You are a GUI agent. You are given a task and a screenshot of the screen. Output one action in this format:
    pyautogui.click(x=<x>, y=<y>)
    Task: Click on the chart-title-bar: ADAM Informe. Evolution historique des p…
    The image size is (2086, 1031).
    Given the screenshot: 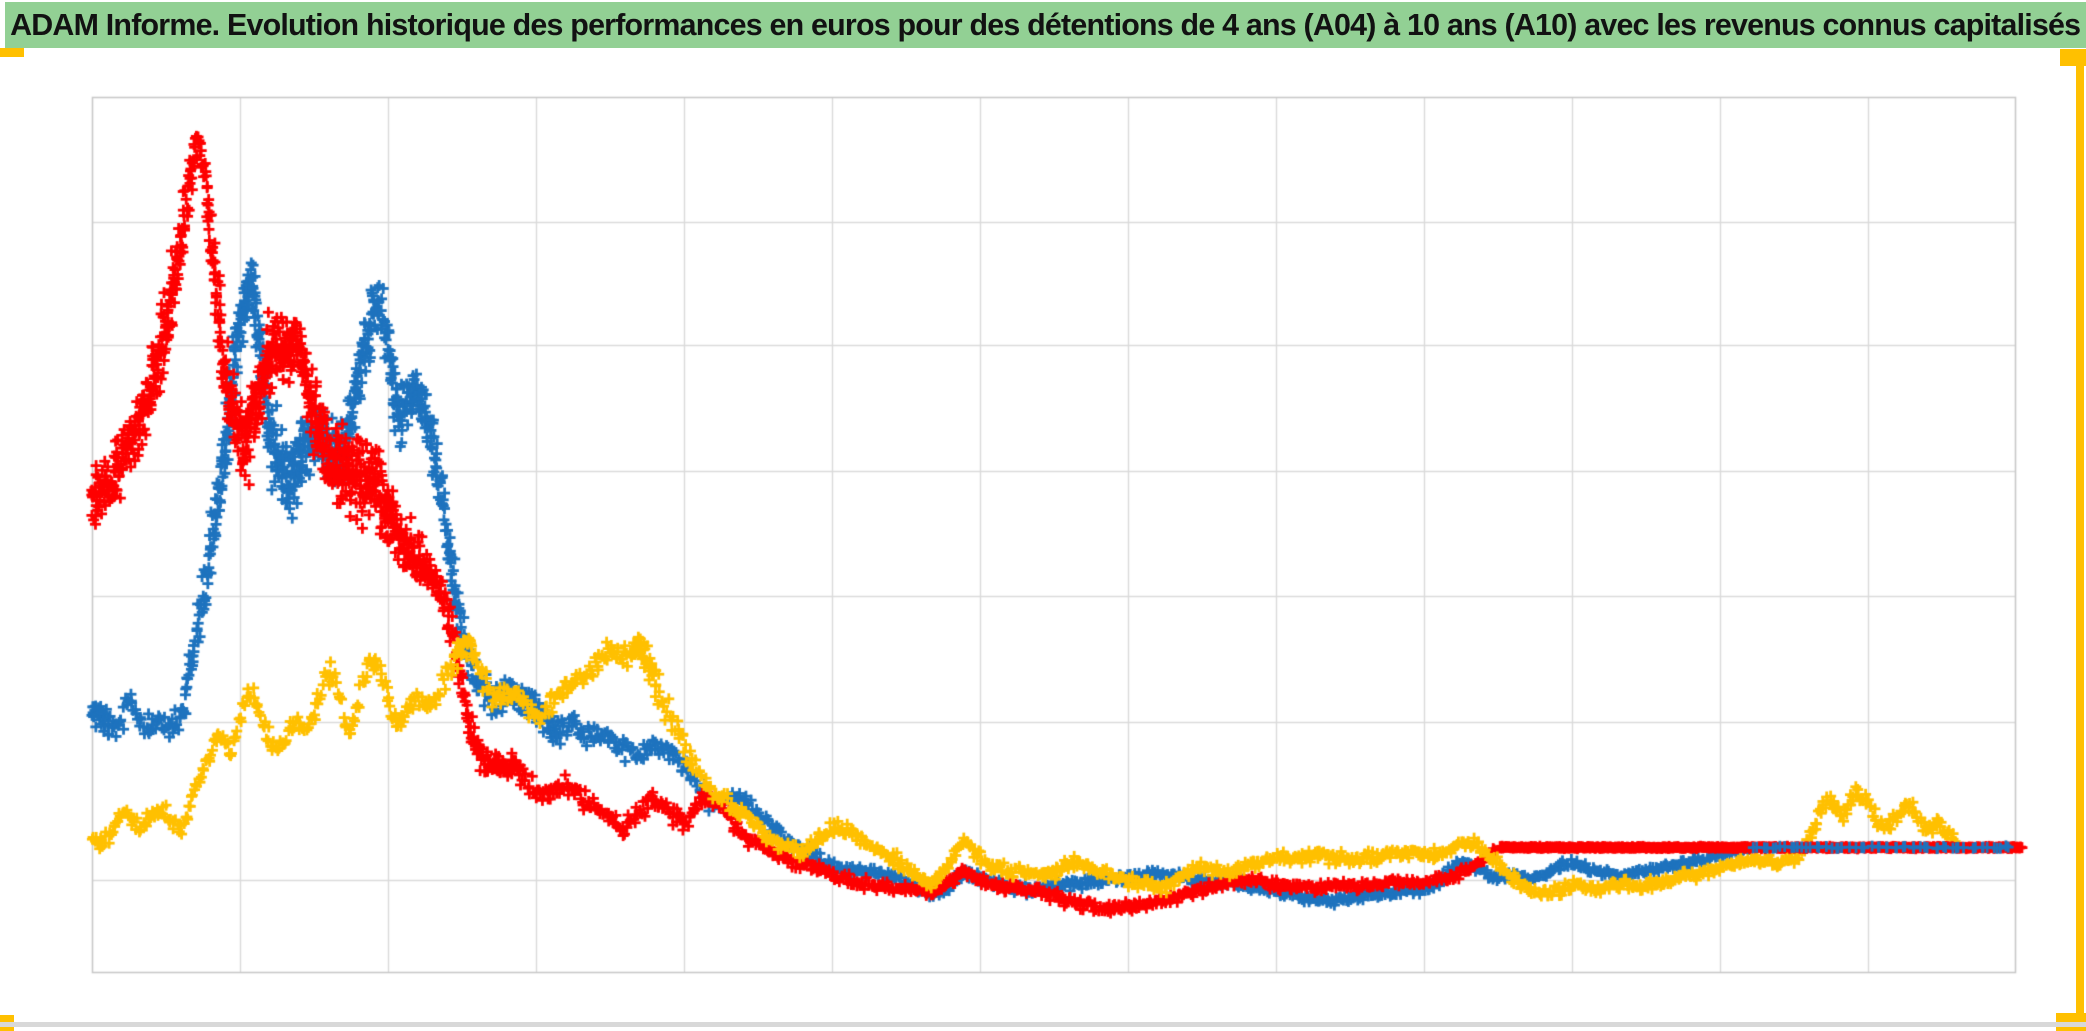 What is the action you would take?
    pyautogui.click(x=1045, y=25)
    